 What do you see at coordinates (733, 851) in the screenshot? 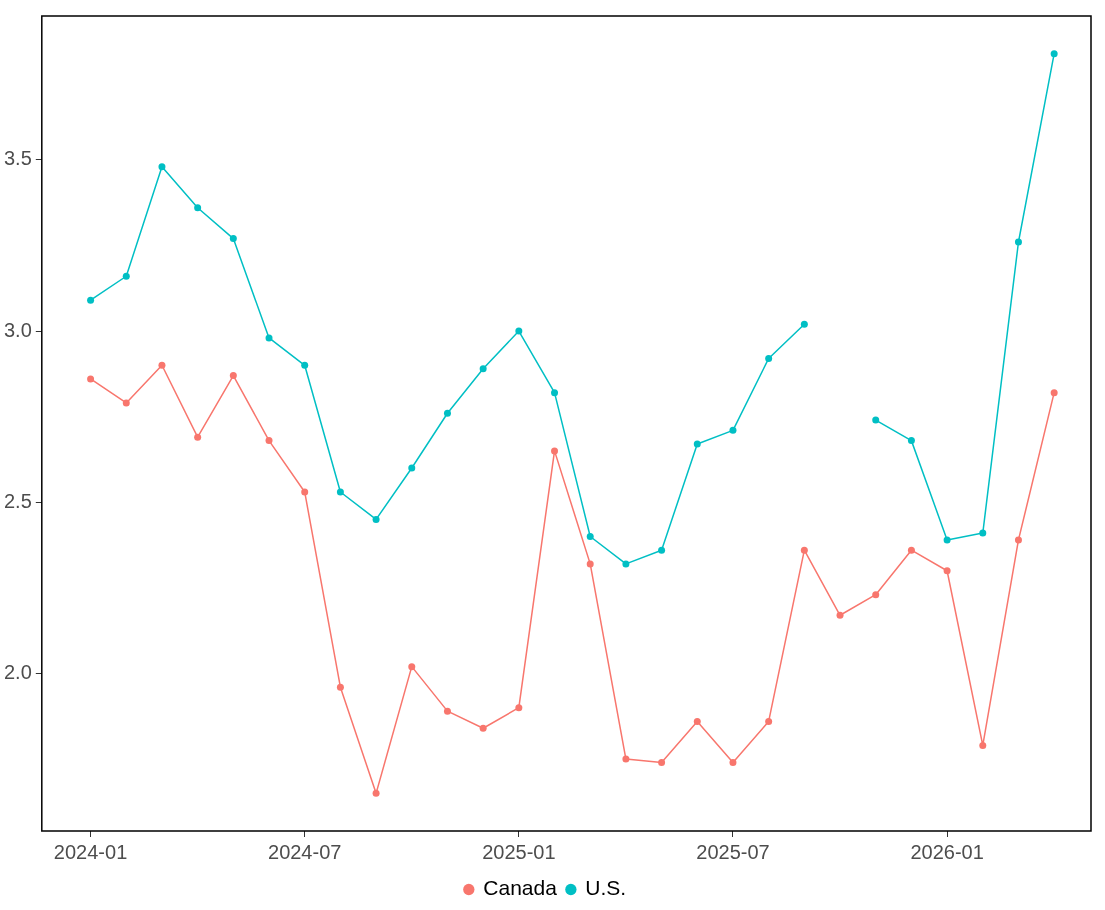
I see `x-tick-label: 2025-07` at bounding box center [733, 851].